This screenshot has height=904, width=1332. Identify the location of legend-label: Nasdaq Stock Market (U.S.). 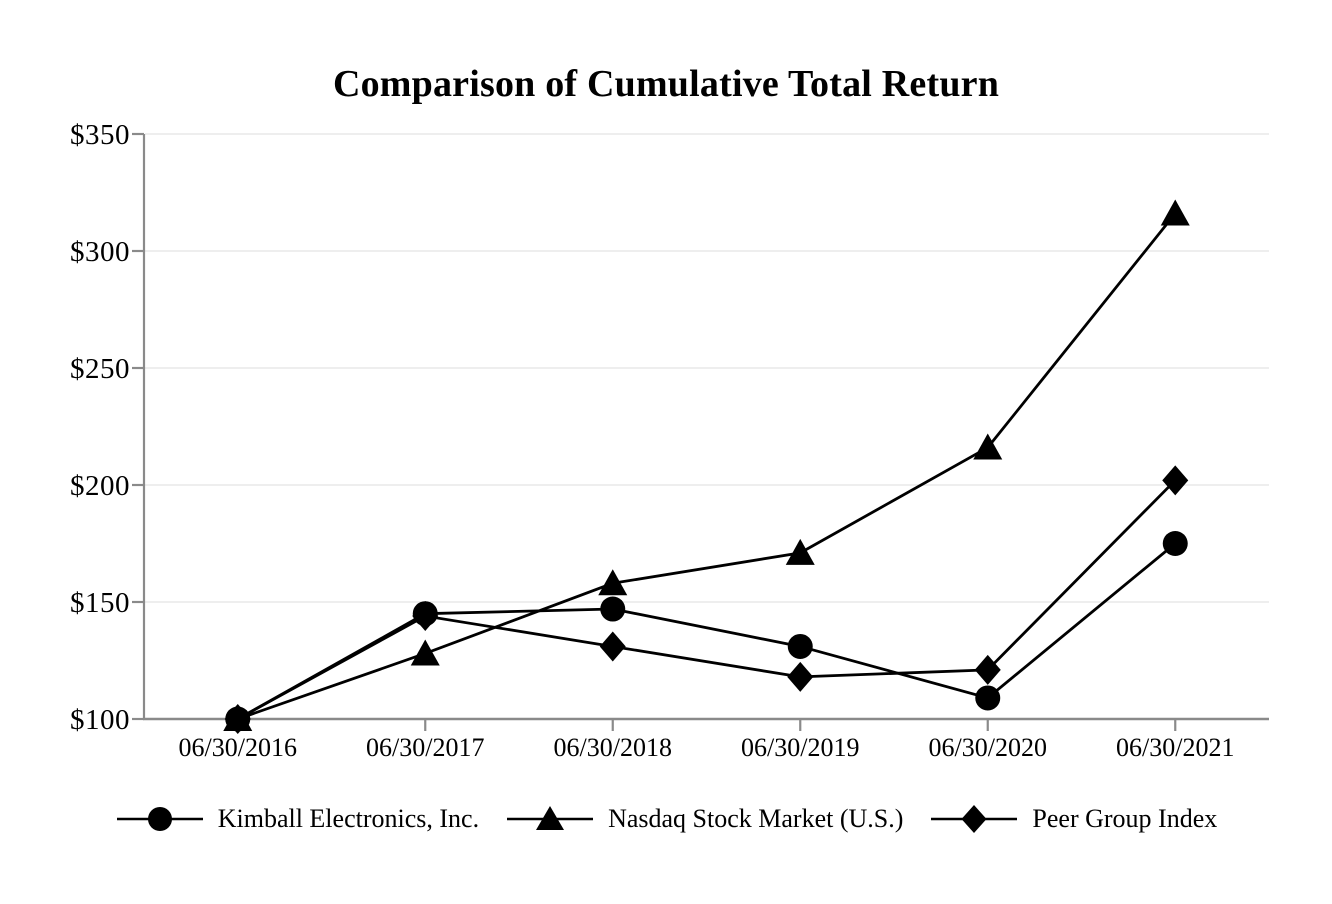
(756, 818).